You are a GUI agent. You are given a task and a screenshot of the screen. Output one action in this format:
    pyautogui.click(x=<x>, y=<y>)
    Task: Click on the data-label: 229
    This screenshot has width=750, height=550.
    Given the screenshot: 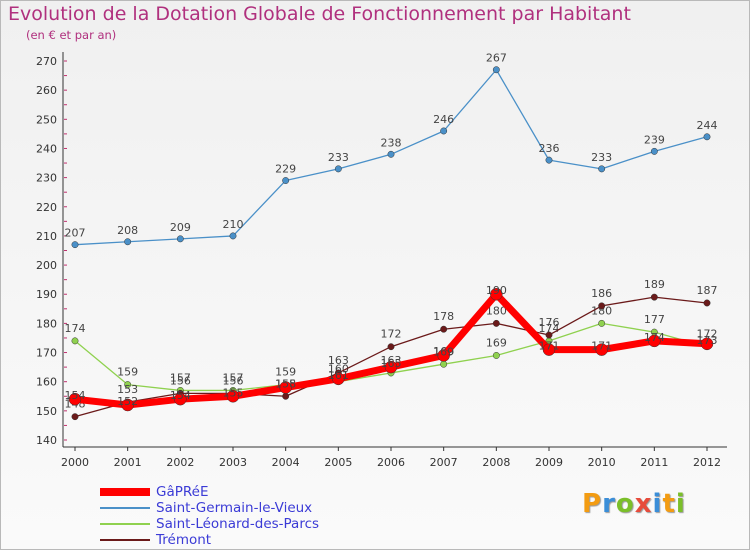 What is the action you would take?
    pyautogui.click(x=285, y=169)
    